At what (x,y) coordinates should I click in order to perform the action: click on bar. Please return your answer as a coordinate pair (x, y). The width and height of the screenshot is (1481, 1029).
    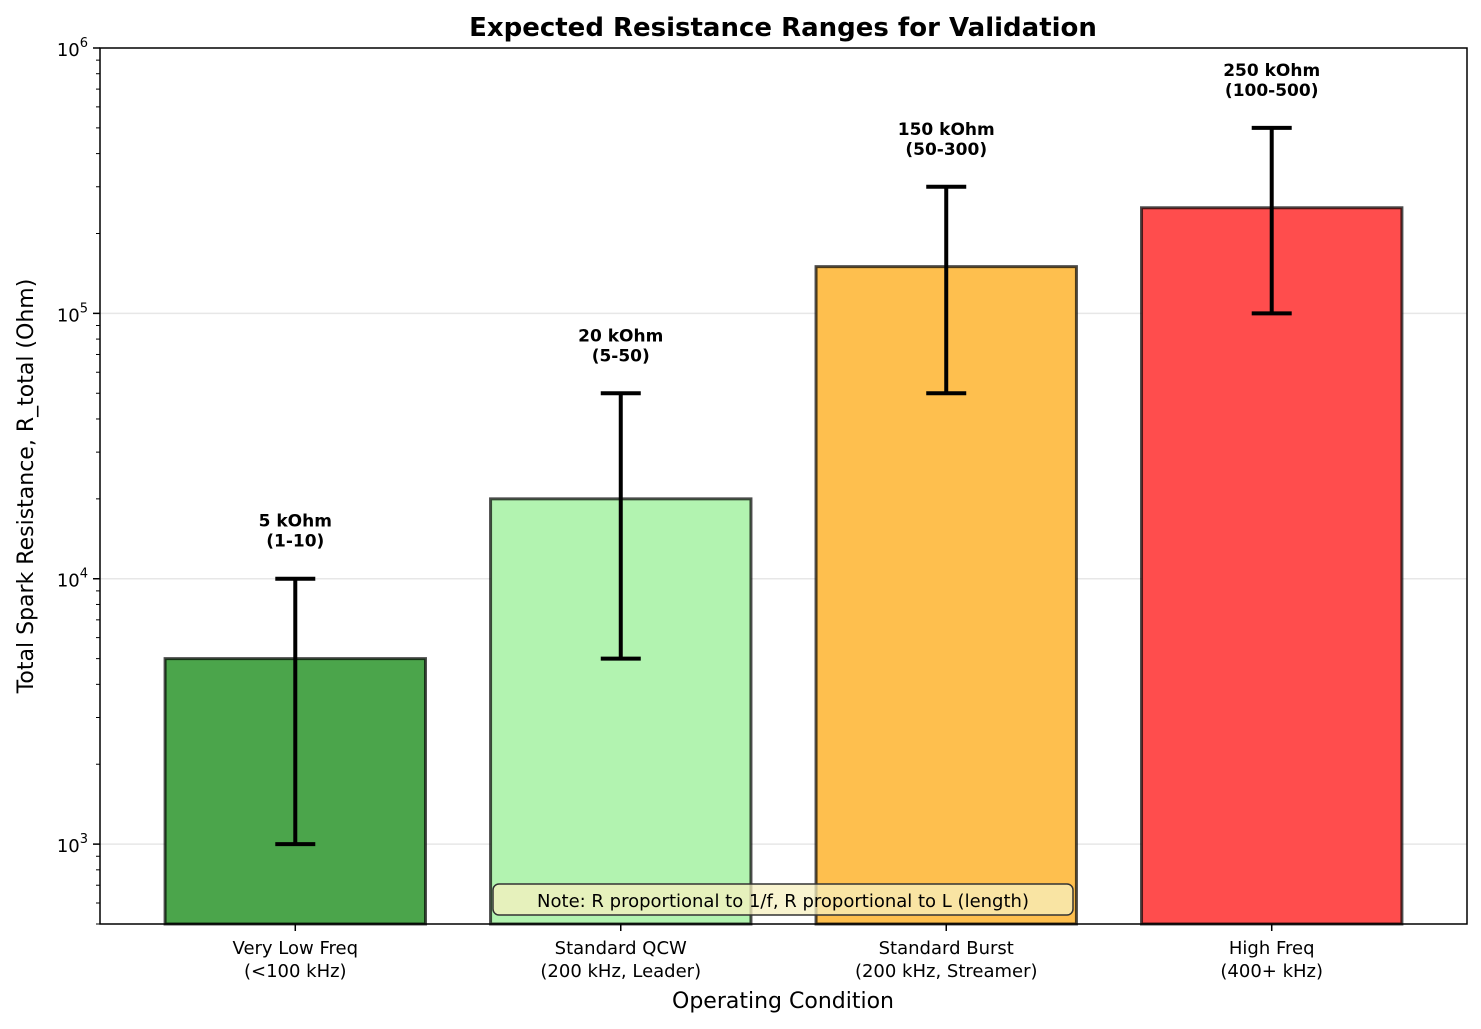
    Looking at the image, I should click on (1272, 566).